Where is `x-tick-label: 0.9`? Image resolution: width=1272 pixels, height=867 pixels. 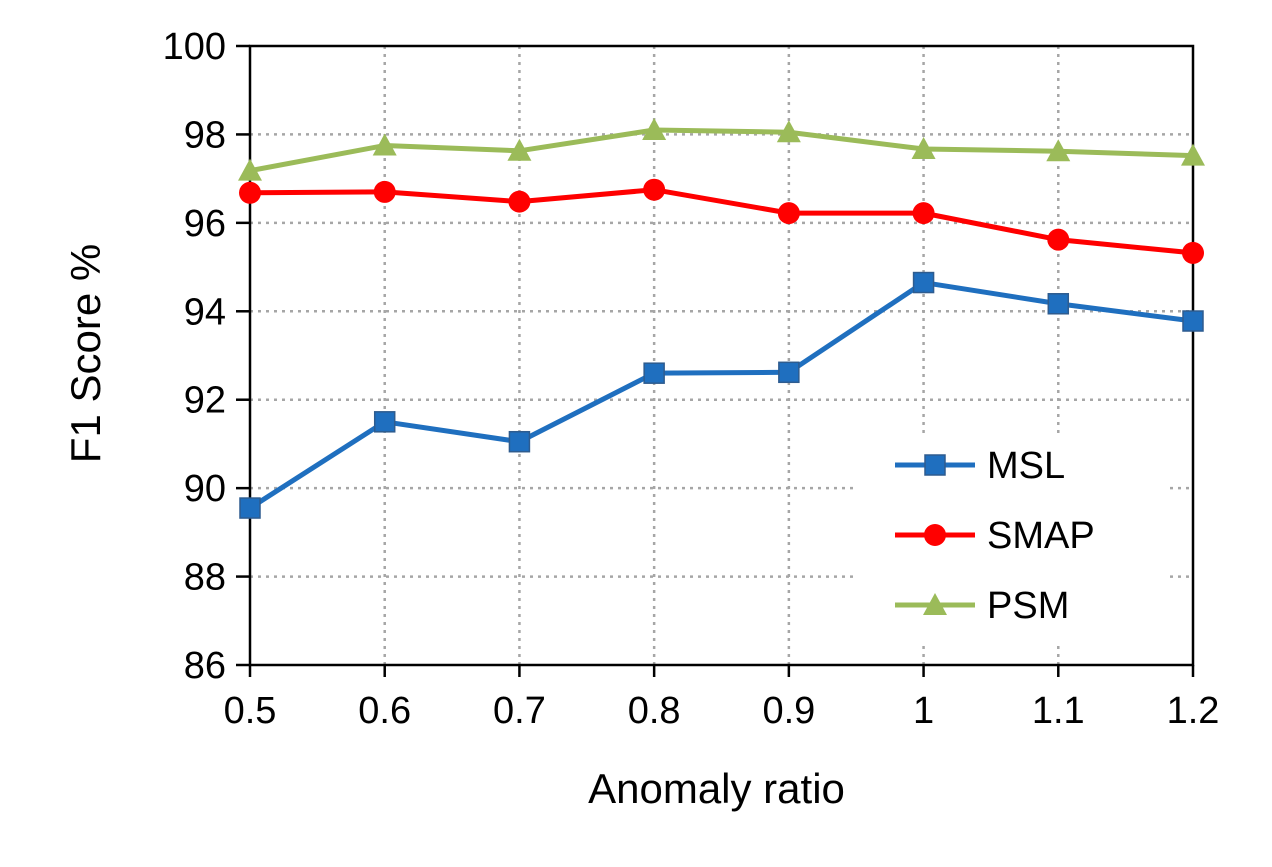
x-tick-label: 0.9 is located at coordinates (788, 711).